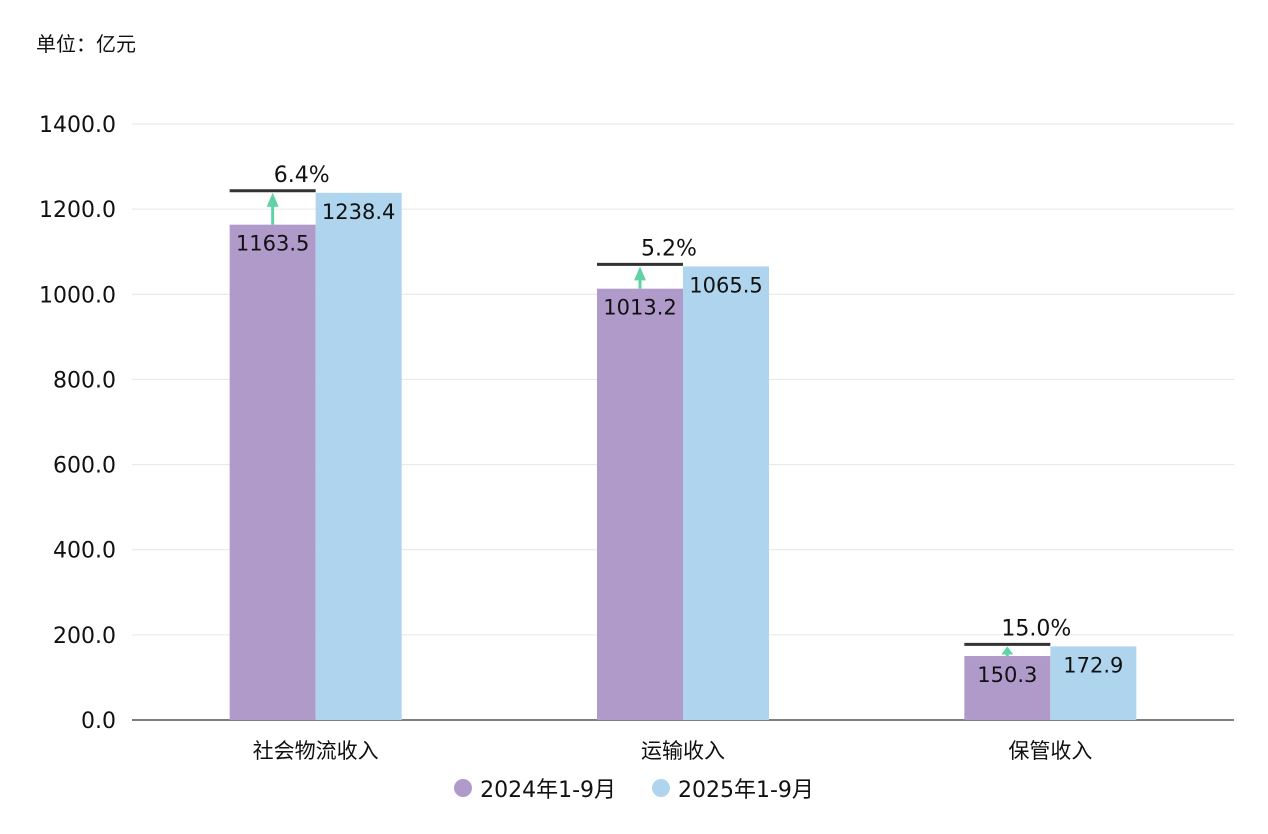  Describe the element at coordinates (548, 790) in the screenshot. I see `legend-label-2024: 2024年1-9月` at that location.